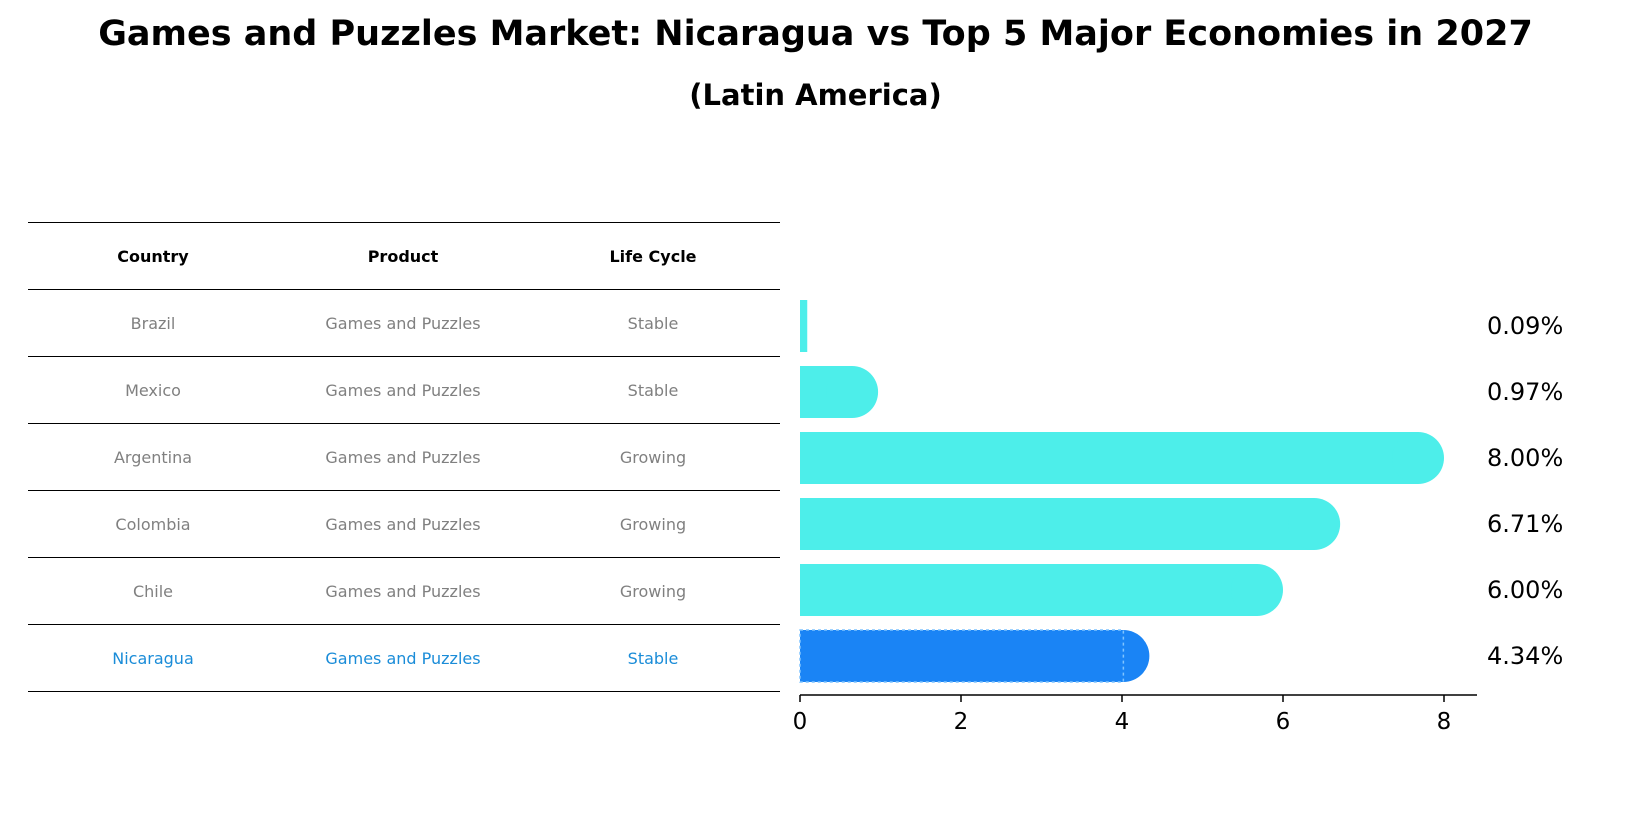 The height and width of the screenshot is (823, 1631). I want to click on x-tick-label: 0, so click(800, 722).